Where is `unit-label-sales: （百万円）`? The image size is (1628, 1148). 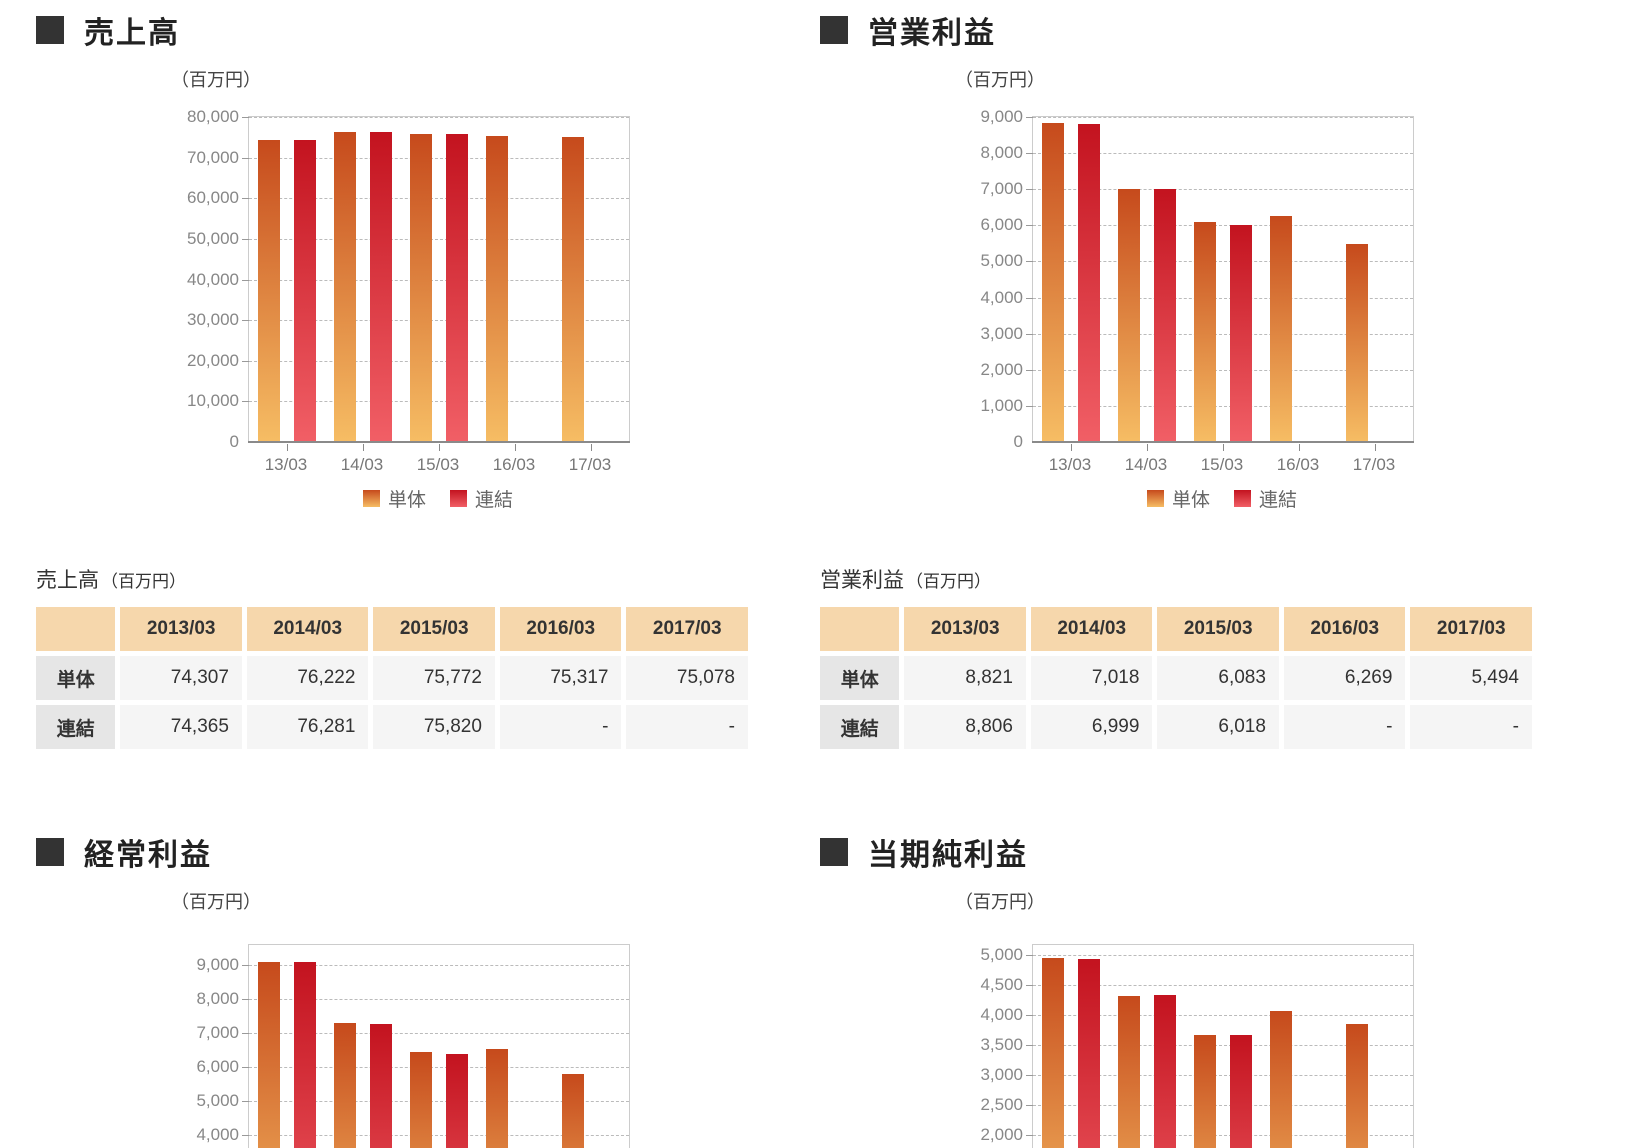 unit-label-sales: （百万円） is located at coordinates (216, 80).